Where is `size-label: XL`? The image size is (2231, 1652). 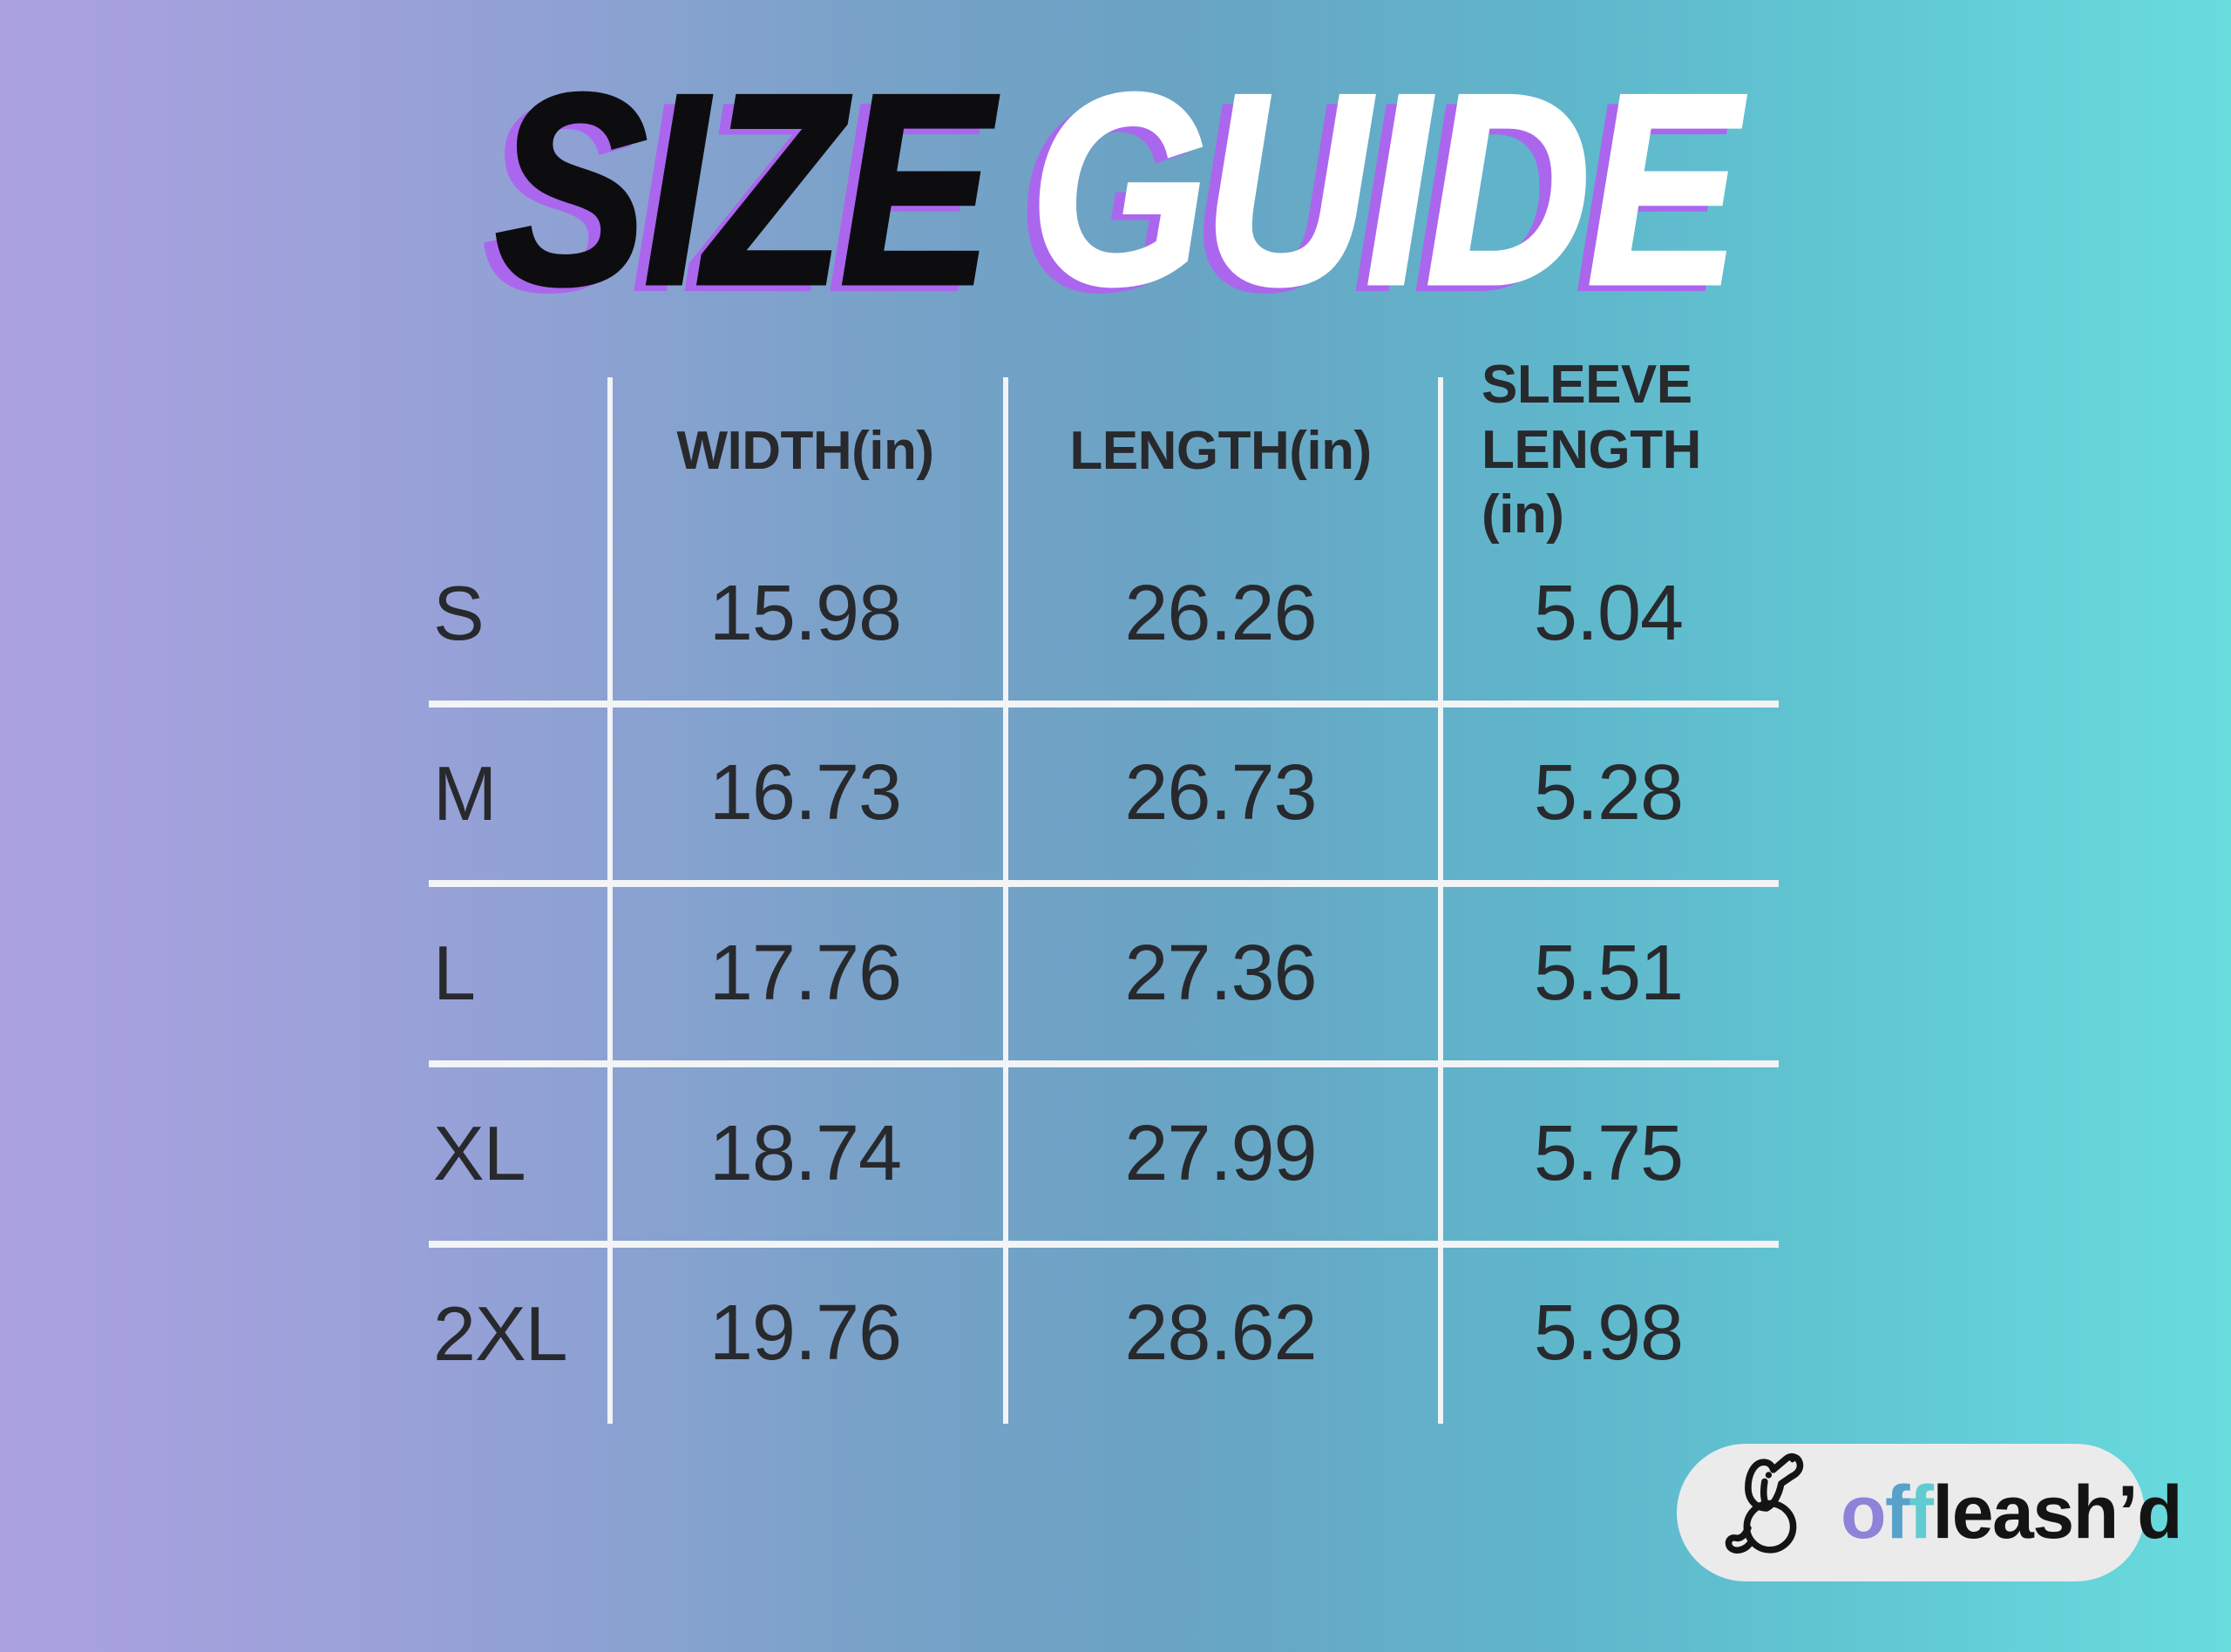
size-label: XL is located at coordinates (479, 1153).